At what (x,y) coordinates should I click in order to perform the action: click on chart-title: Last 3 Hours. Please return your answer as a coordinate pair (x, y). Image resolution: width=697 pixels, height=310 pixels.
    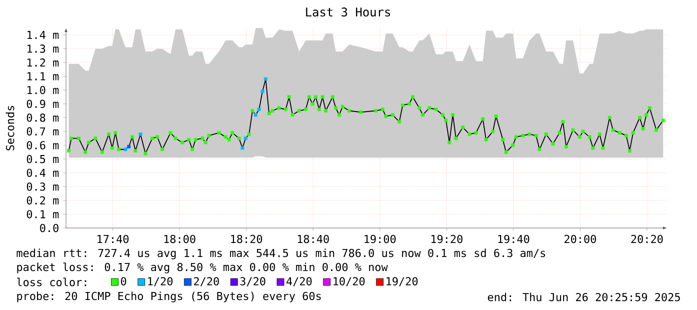
    Looking at the image, I should click on (348, 12).